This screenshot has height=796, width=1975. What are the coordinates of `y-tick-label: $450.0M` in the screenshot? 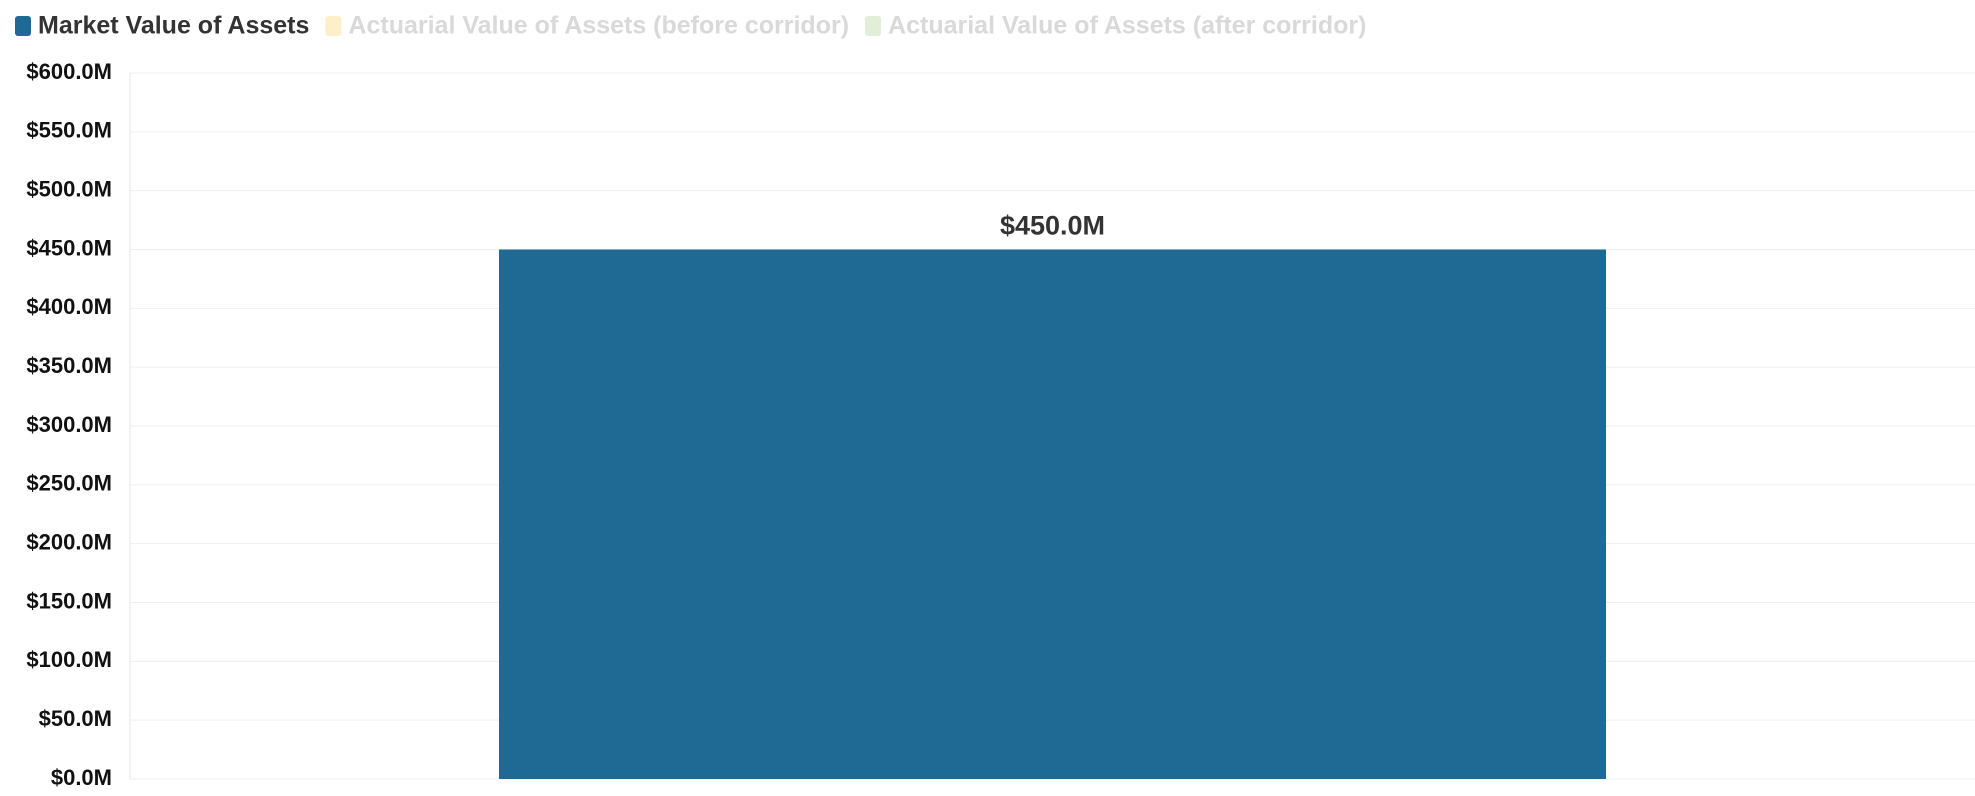 It's located at (69, 247).